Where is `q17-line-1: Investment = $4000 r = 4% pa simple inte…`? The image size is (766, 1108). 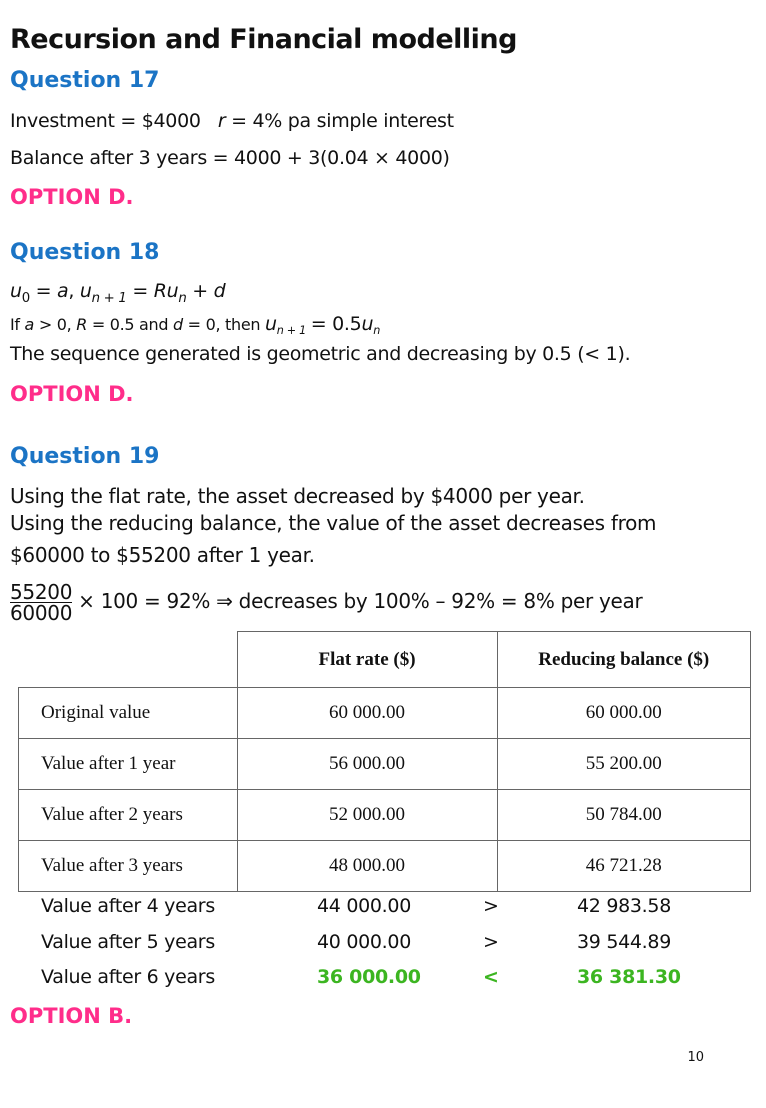 q17-line-1: Investment = $4000 r = 4% pa simple inte… is located at coordinates (232, 121).